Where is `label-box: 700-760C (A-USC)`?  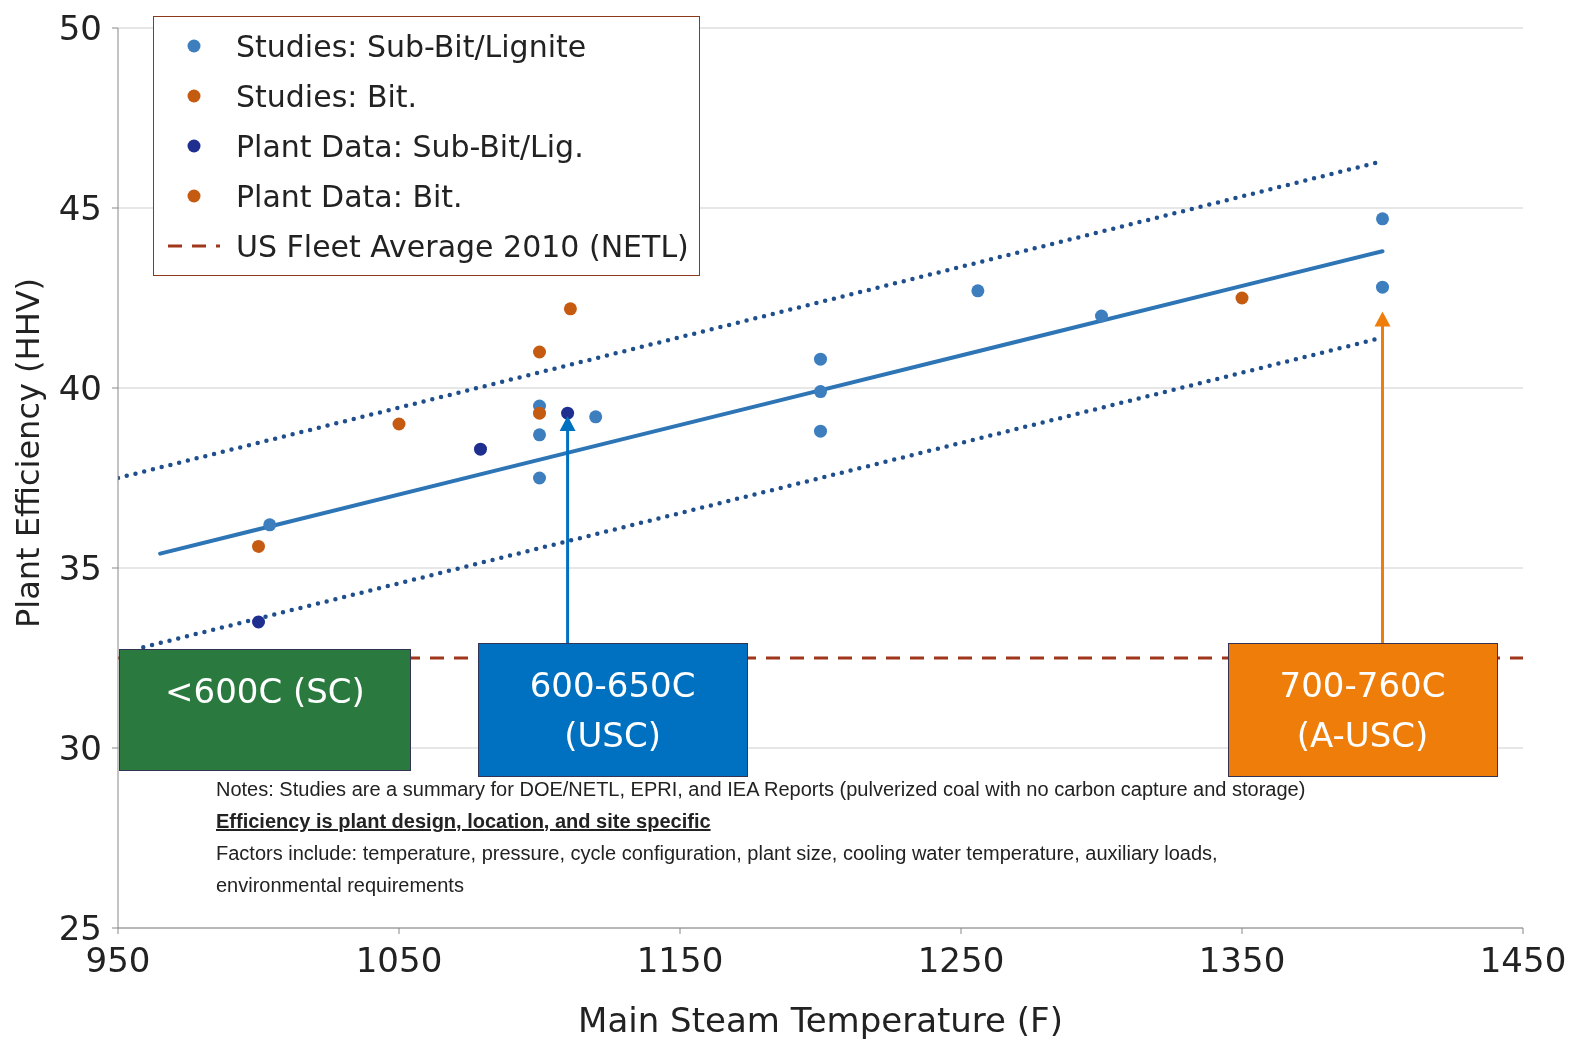
label-box: 700-760C (A-USC) is located at coordinates (1362, 710).